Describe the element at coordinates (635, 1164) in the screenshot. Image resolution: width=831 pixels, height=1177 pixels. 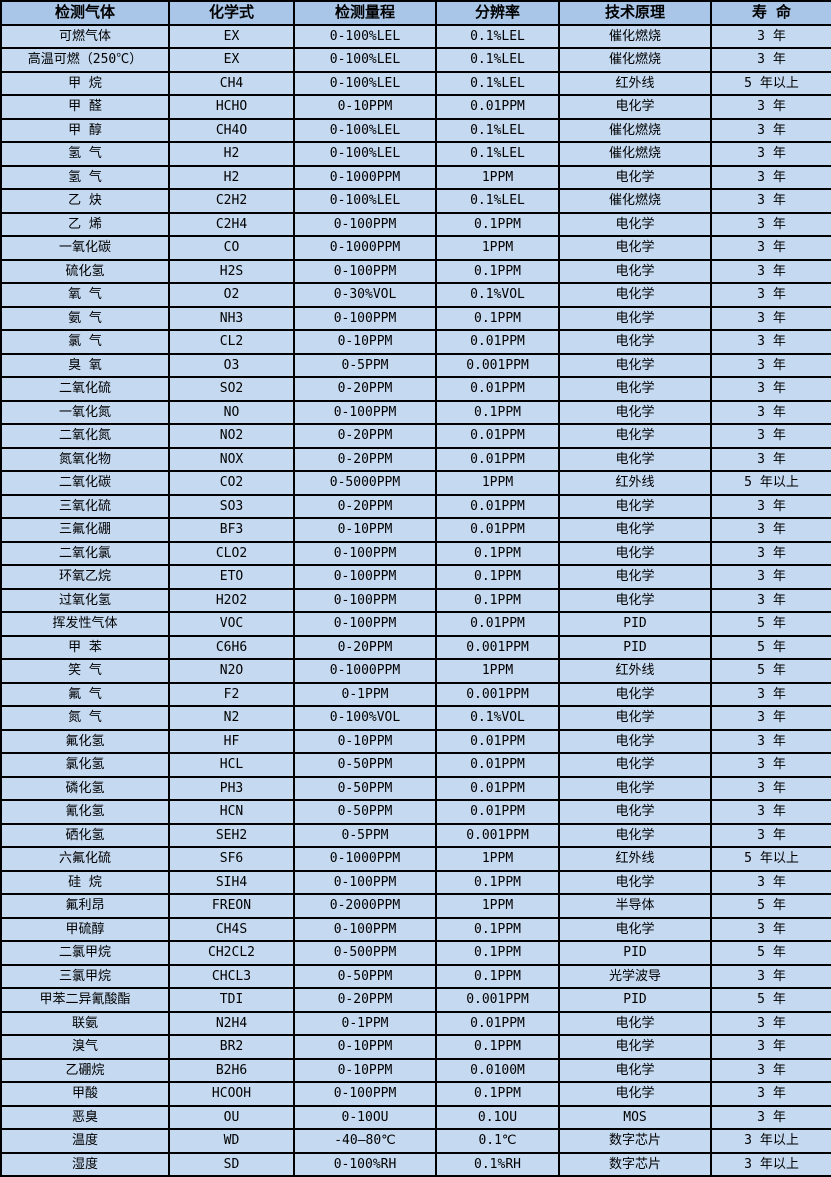
I see `principle-cell: 数字芯片` at that location.